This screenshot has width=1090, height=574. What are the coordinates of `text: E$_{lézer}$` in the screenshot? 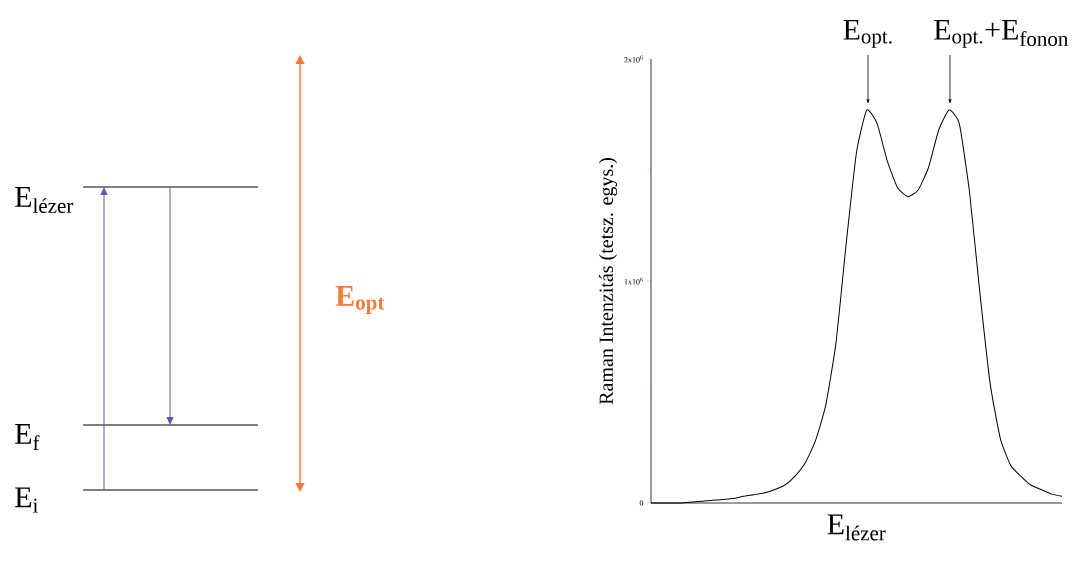 It's located at (44, 200).